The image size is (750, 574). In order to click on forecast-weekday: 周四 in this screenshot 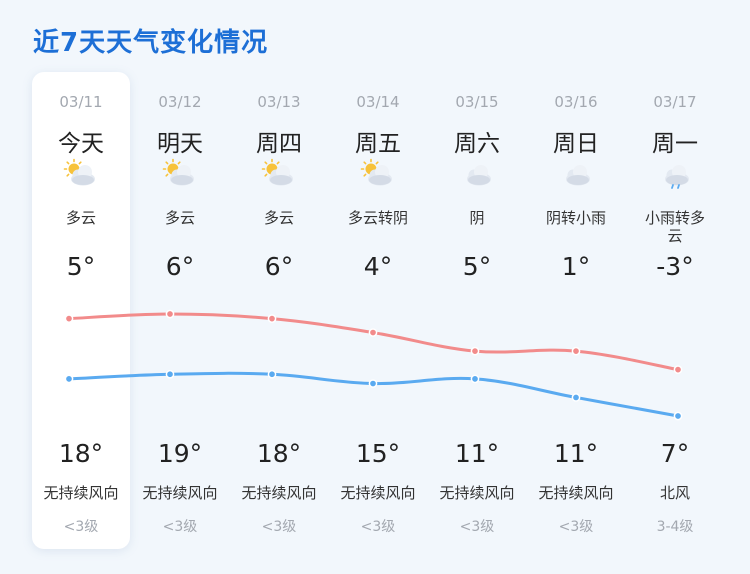, I will do `click(279, 144)`.